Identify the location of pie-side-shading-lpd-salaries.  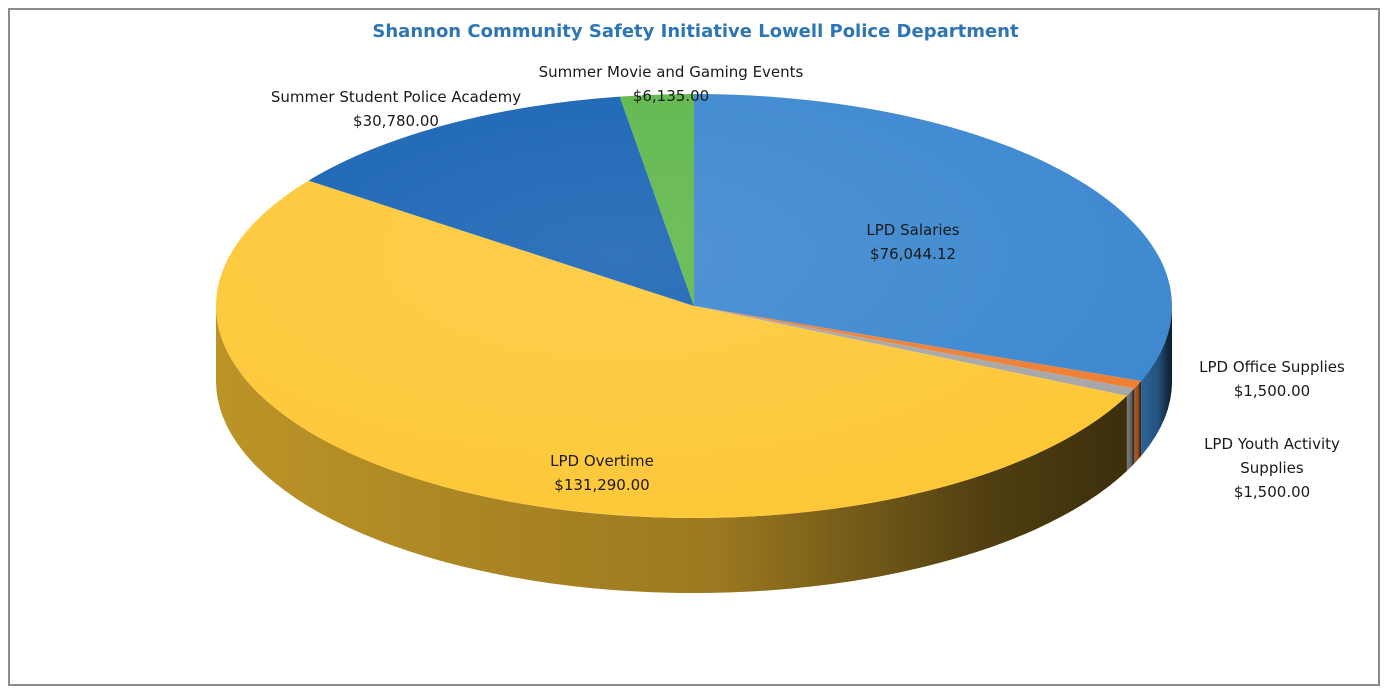
(1156, 381).